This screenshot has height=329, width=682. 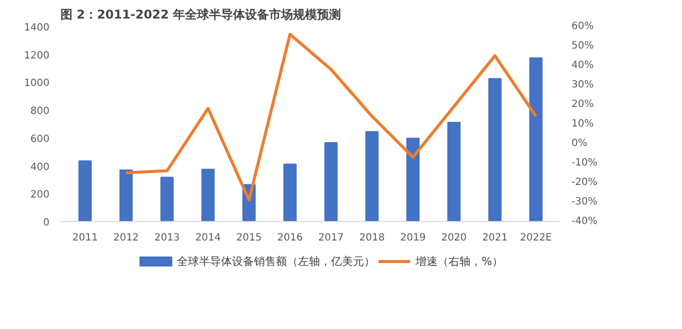 I want to click on x-tick-label: 2013, so click(x=167, y=238).